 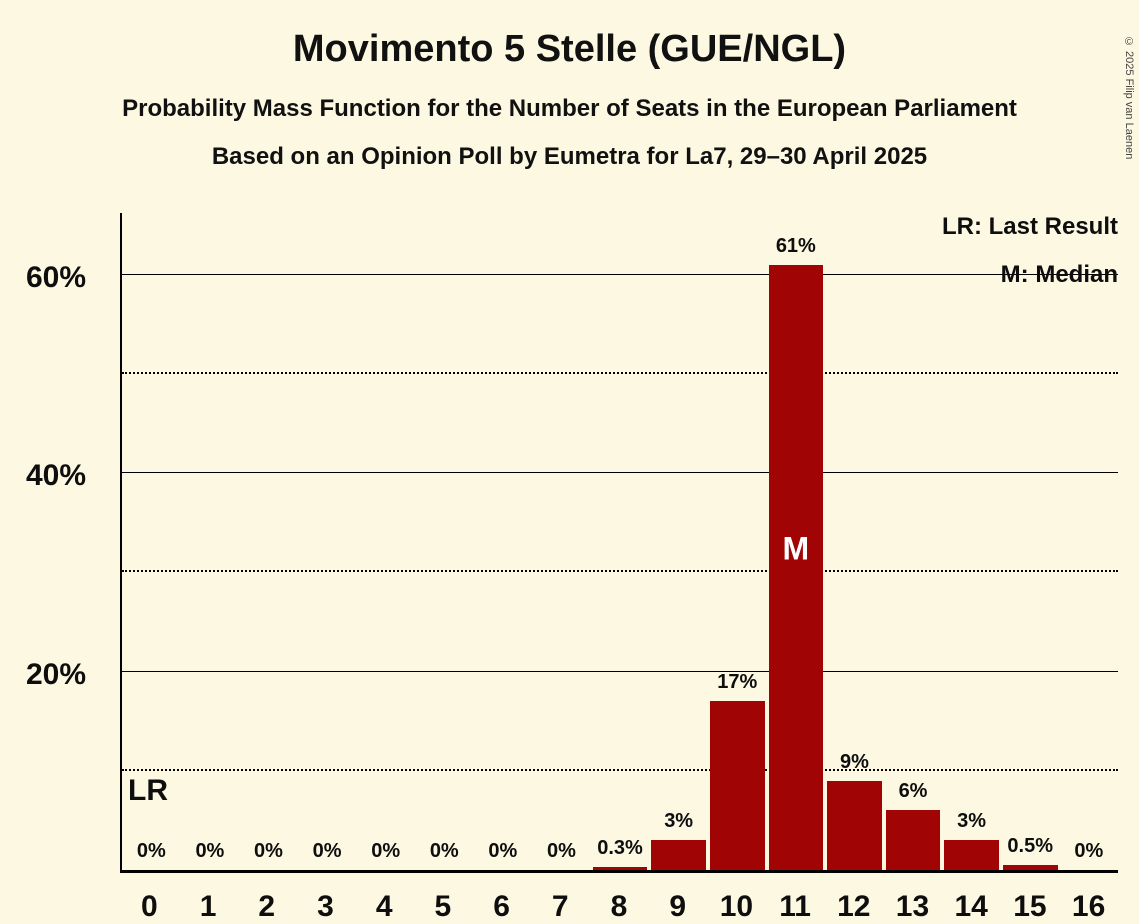 What do you see at coordinates (796, 548) in the screenshot?
I see `median-marker: M` at bounding box center [796, 548].